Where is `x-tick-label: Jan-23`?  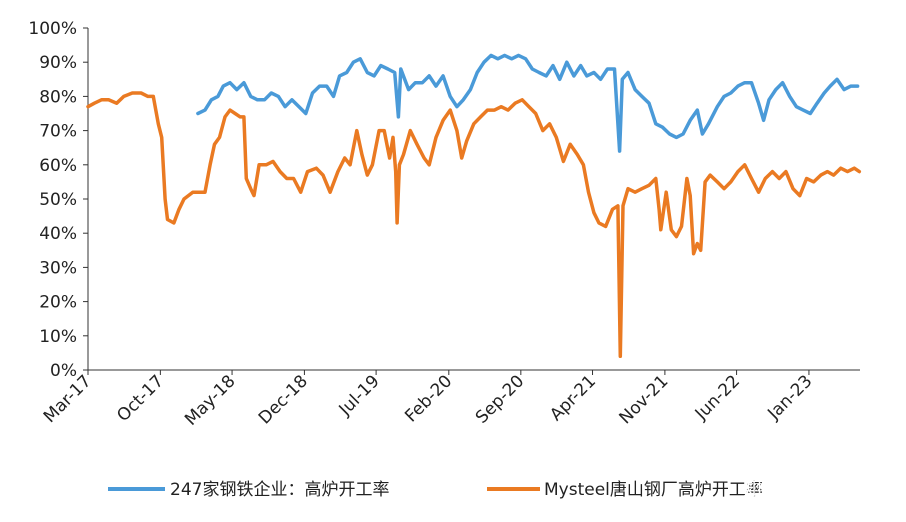 x-tick-label: Jan-23 is located at coordinates (789, 397).